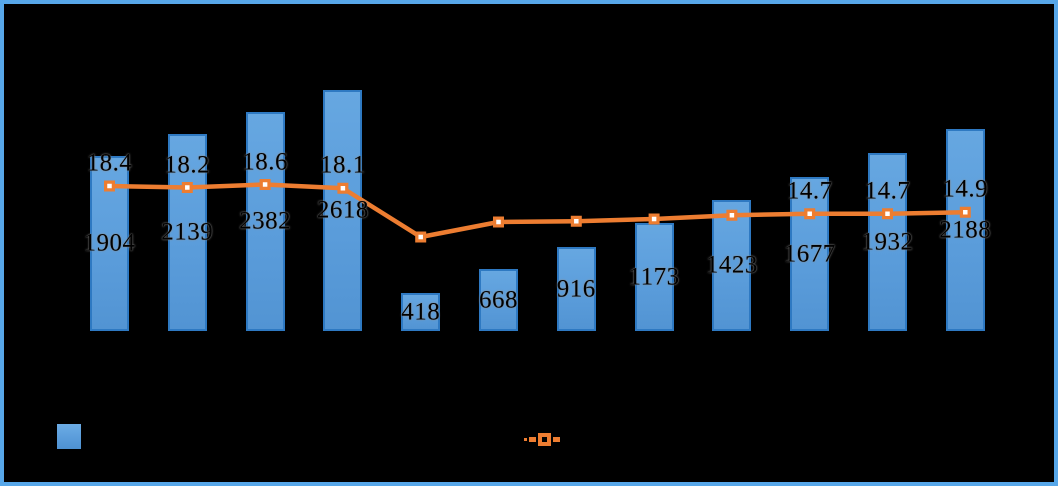 This screenshot has width=1058, height=486. I want to click on line-value-label: 14.9, so click(965, 189).